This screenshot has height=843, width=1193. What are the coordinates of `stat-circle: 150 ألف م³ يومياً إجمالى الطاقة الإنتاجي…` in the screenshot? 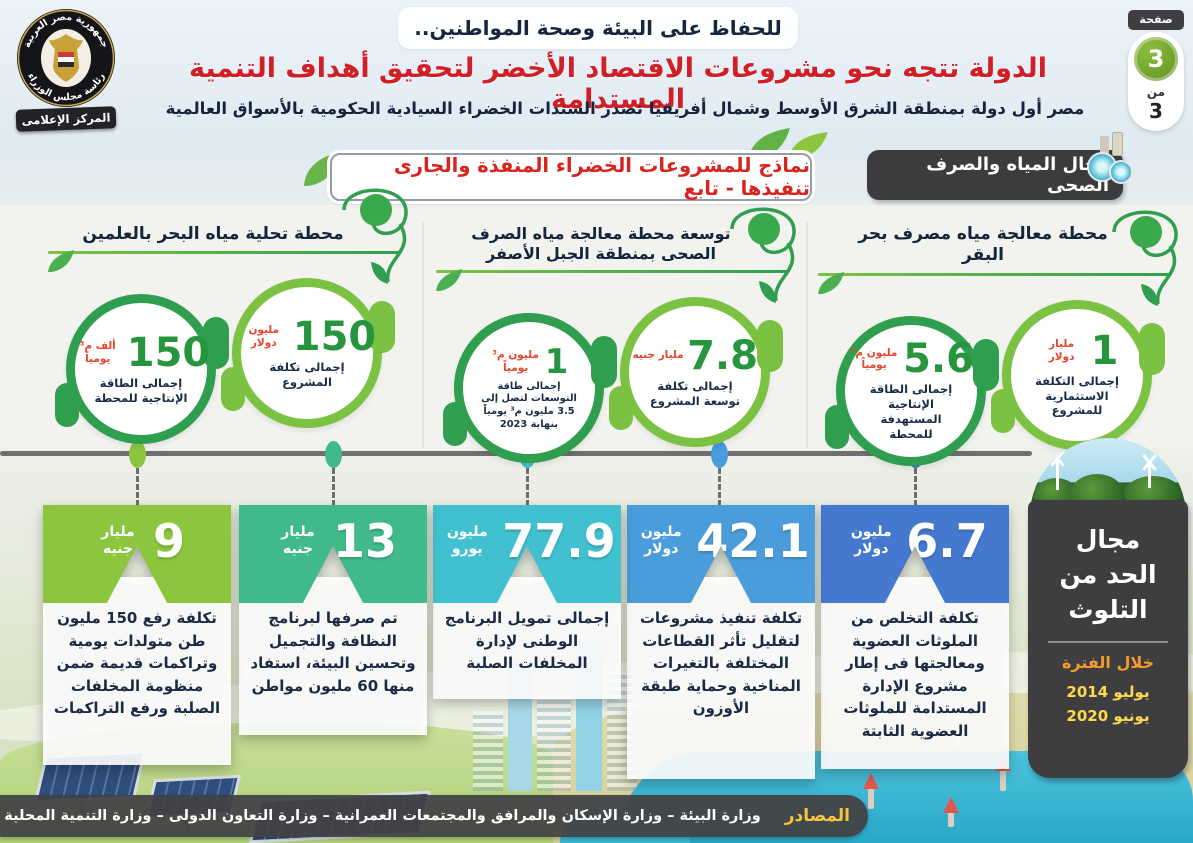 It's located at (142, 369).